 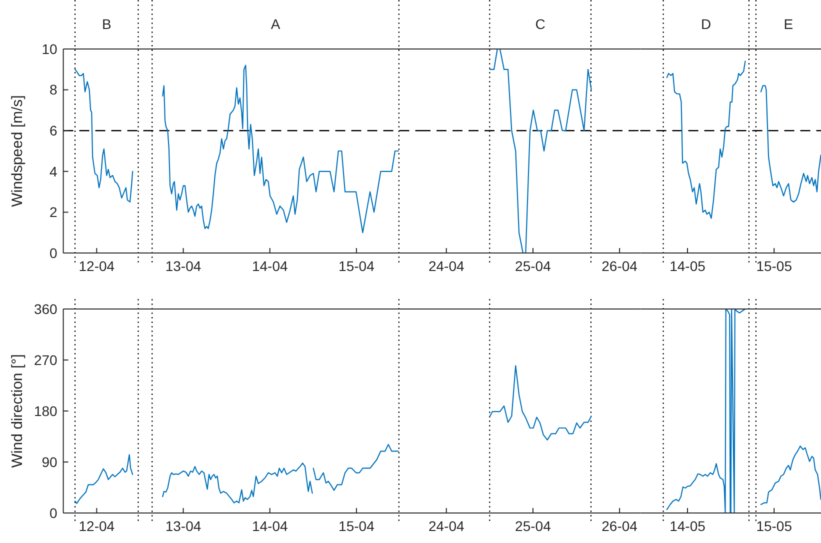 What do you see at coordinates (54, 130) in the screenshot?
I see `y-tick-label: 6` at bounding box center [54, 130].